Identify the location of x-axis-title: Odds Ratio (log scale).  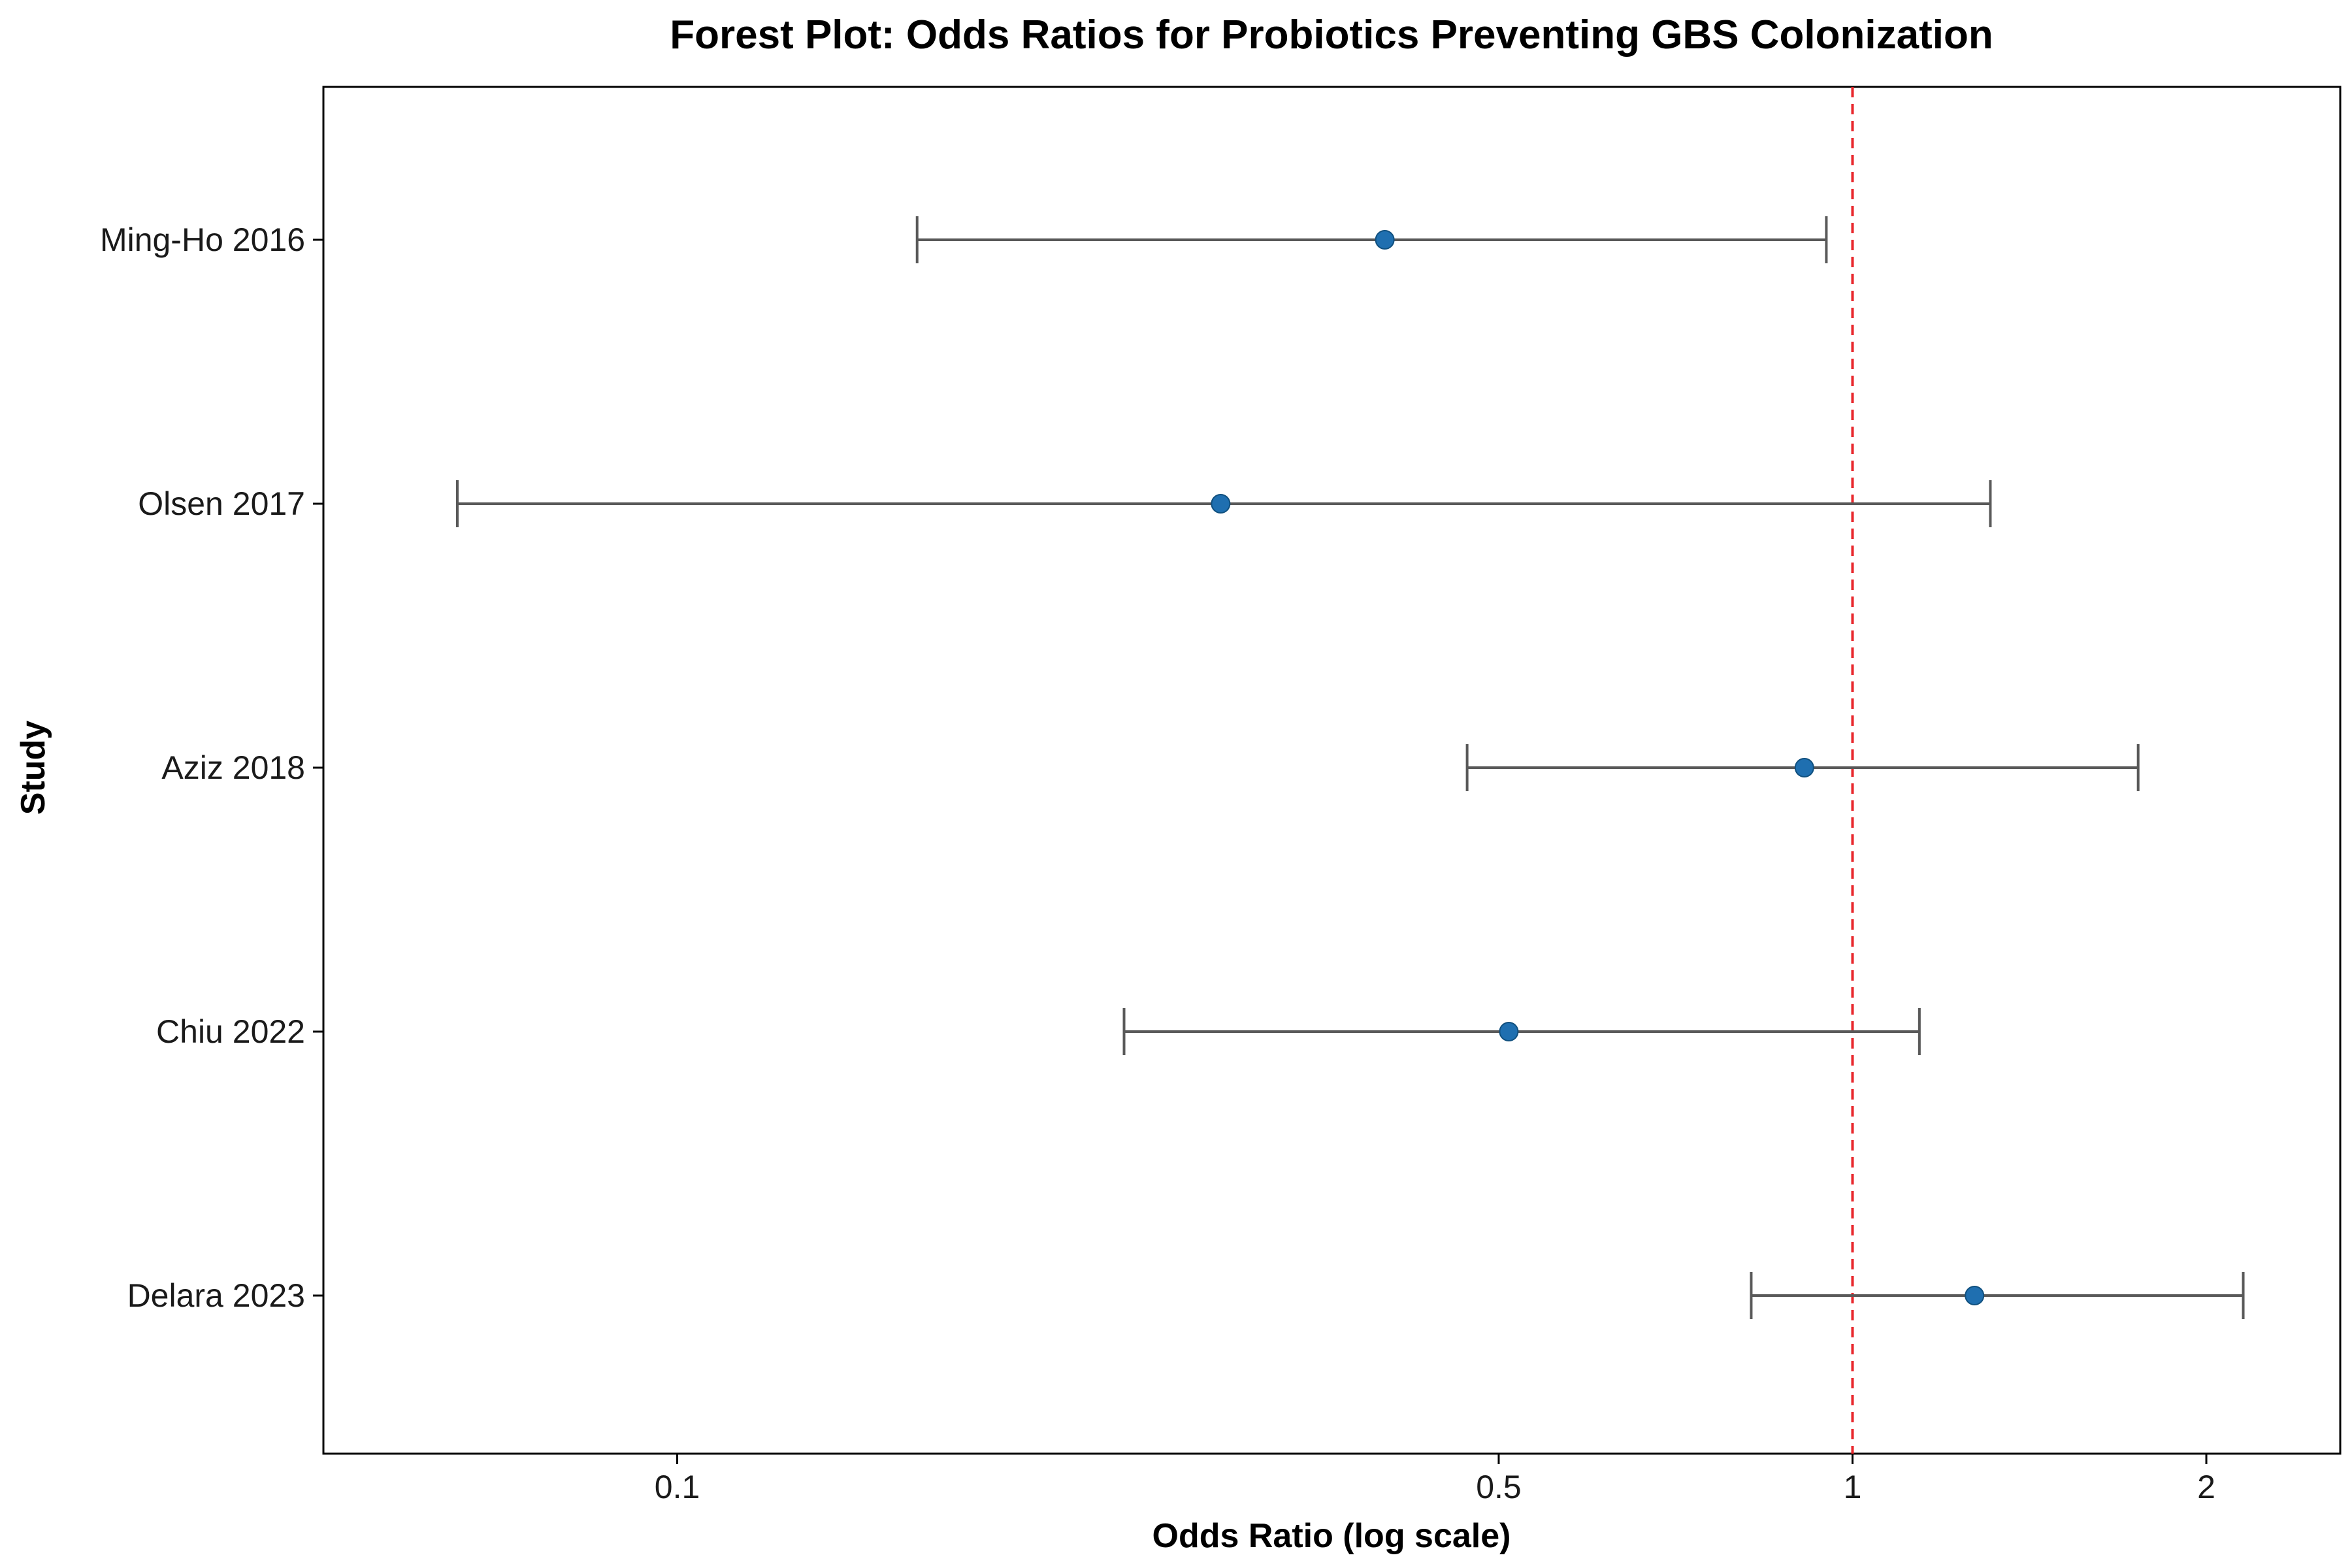
(1331, 1536).